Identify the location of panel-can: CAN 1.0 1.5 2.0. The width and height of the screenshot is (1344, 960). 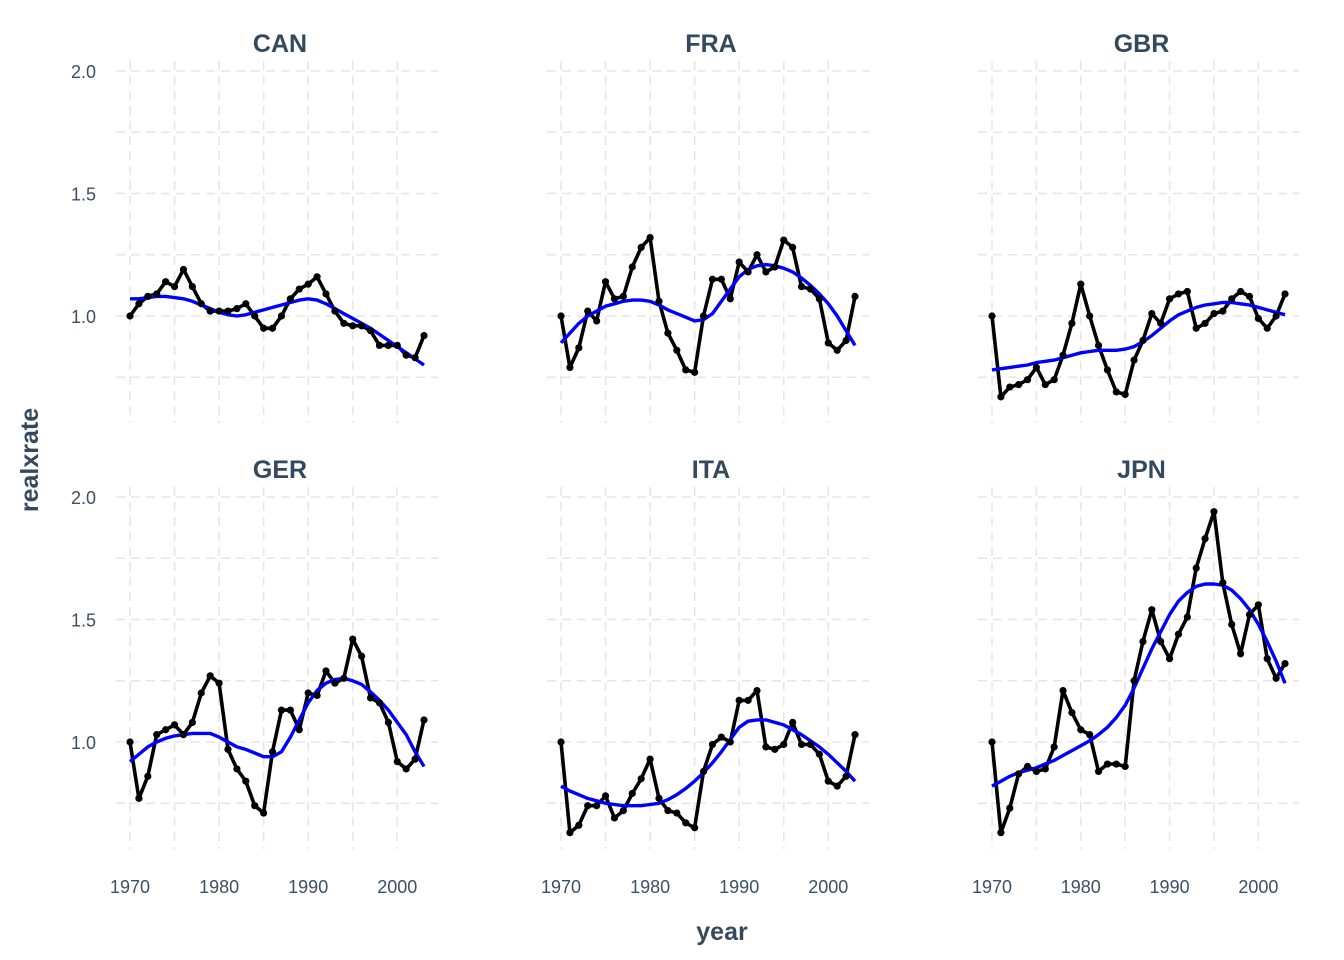
(254, 226).